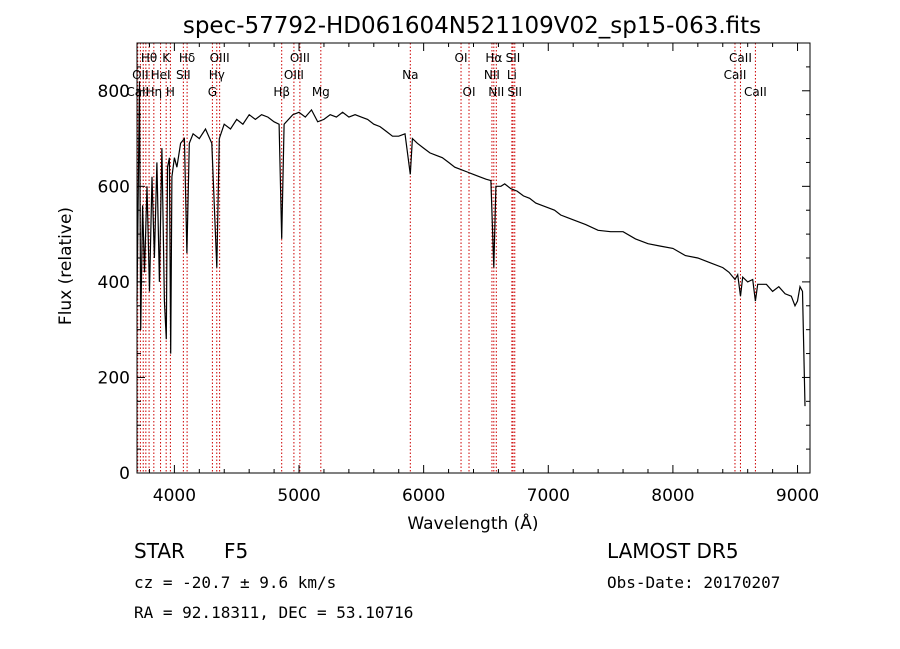 This screenshot has width=900, height=649. Describe the element at coordinates (273, 612) in the screenshot. I see `coordinates: RA = 92.18311, DEC = 53.10716` at that location.